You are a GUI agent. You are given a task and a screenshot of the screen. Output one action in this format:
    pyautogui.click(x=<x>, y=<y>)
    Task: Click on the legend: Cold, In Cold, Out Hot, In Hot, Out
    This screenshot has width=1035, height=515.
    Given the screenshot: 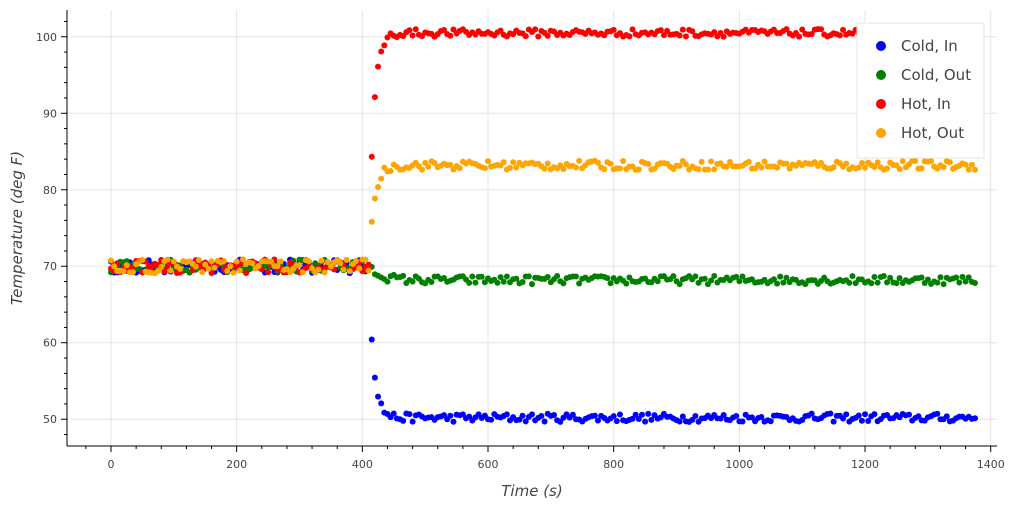 What is the action you would take?
    pyautogui.click(x=920, y=90)
    